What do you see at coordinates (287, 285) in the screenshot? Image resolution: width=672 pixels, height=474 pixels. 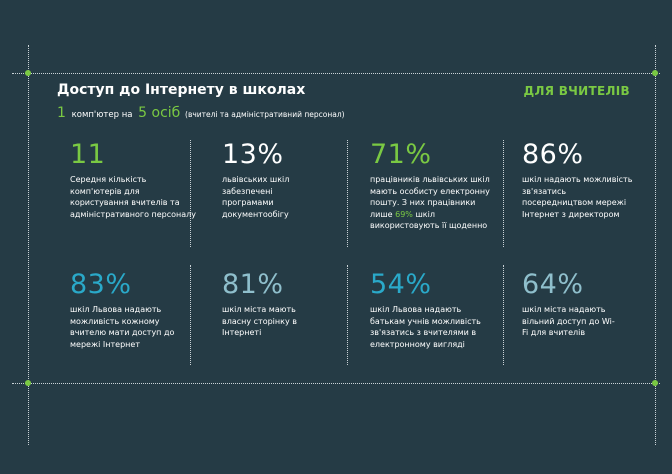 I see `stat-value: 81%` at bounding box center [287, 285].